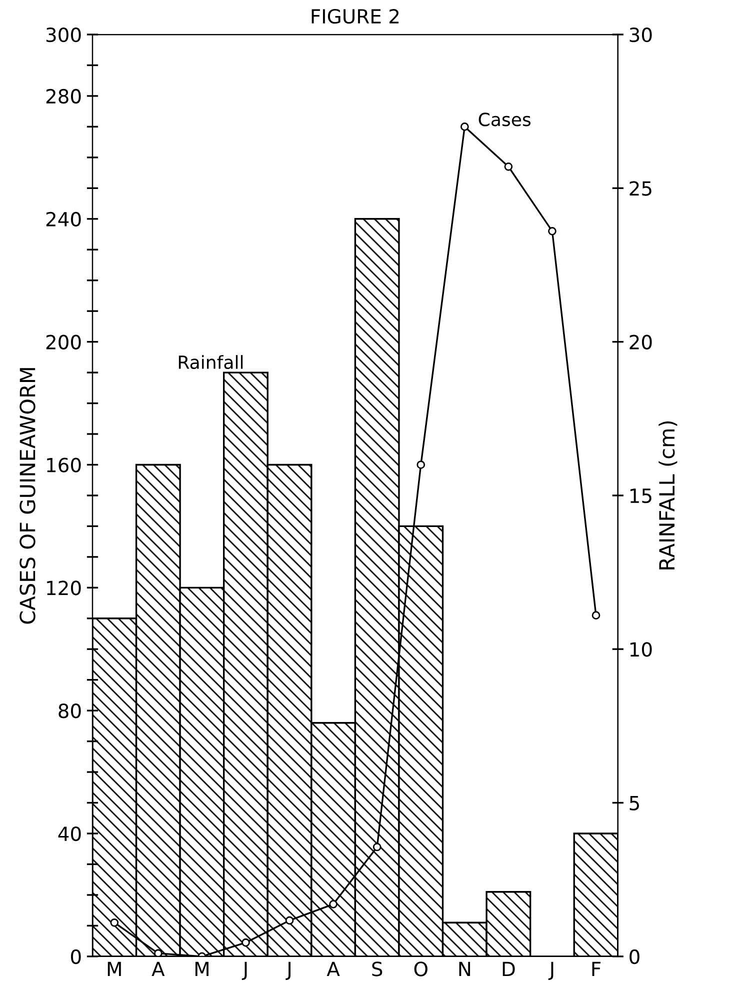 This screenshot has height=986, width=740. I want to click on y2-tick-label: 25, so click(641, 188).